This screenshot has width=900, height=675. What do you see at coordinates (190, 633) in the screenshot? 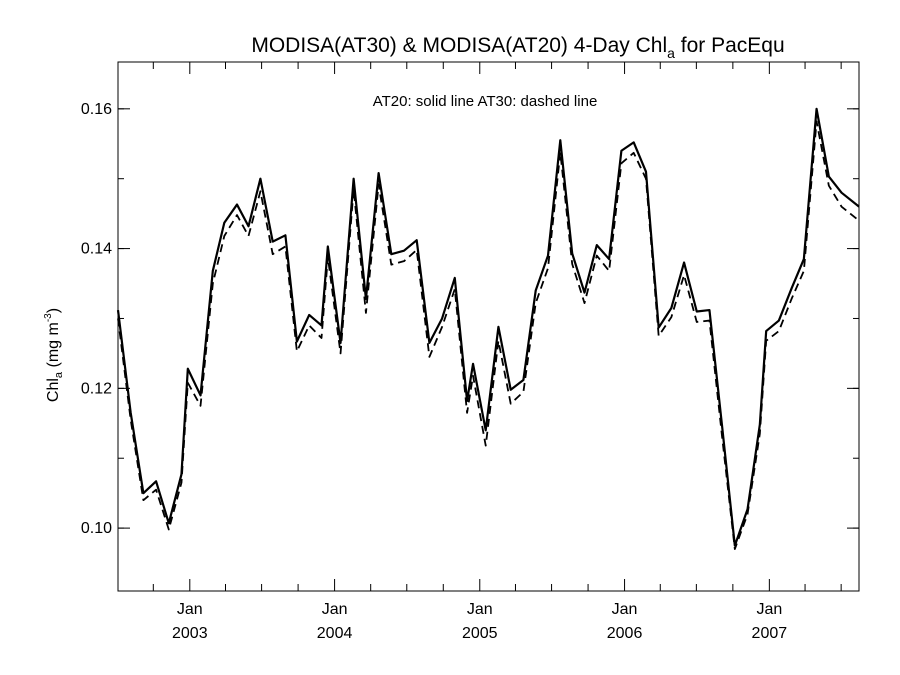
I see `x-tick-label-year: 2003` at bounding box center [190, 633].